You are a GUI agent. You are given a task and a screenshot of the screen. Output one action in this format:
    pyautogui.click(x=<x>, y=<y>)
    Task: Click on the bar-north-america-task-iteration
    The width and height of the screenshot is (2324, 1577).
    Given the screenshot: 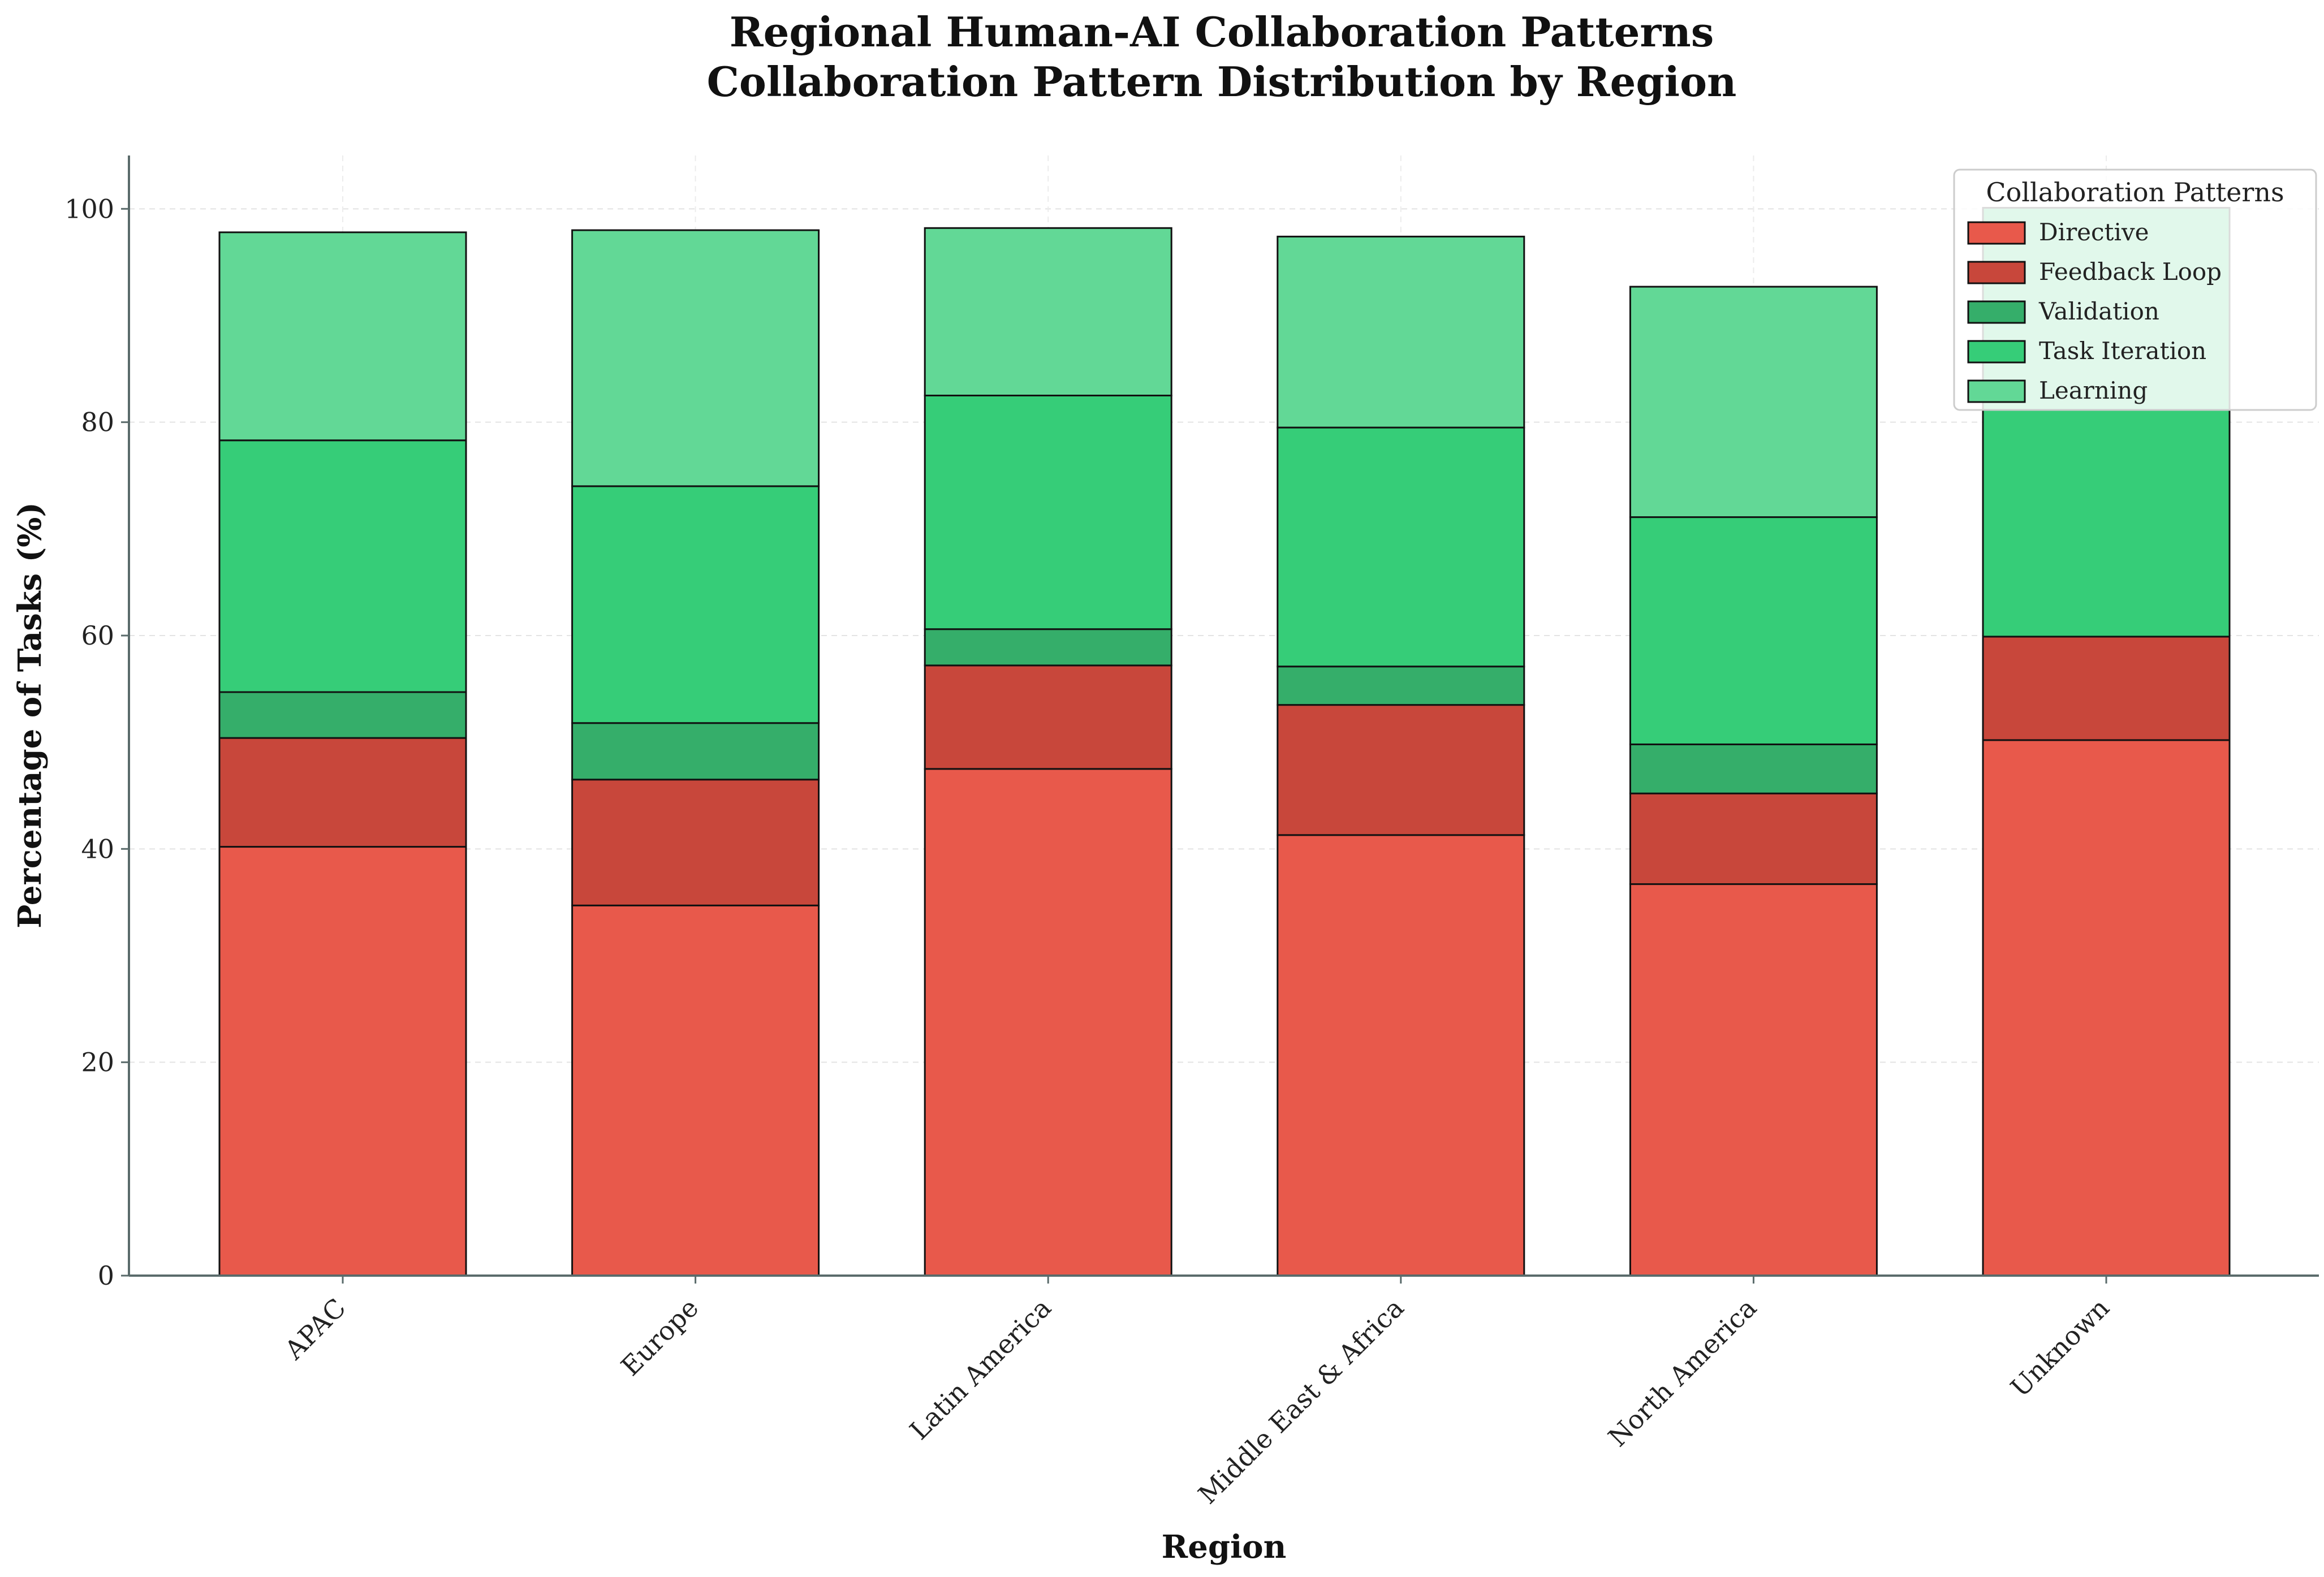 What is the action you would take?
    pyautogui.click(x=1753, y=631)
    